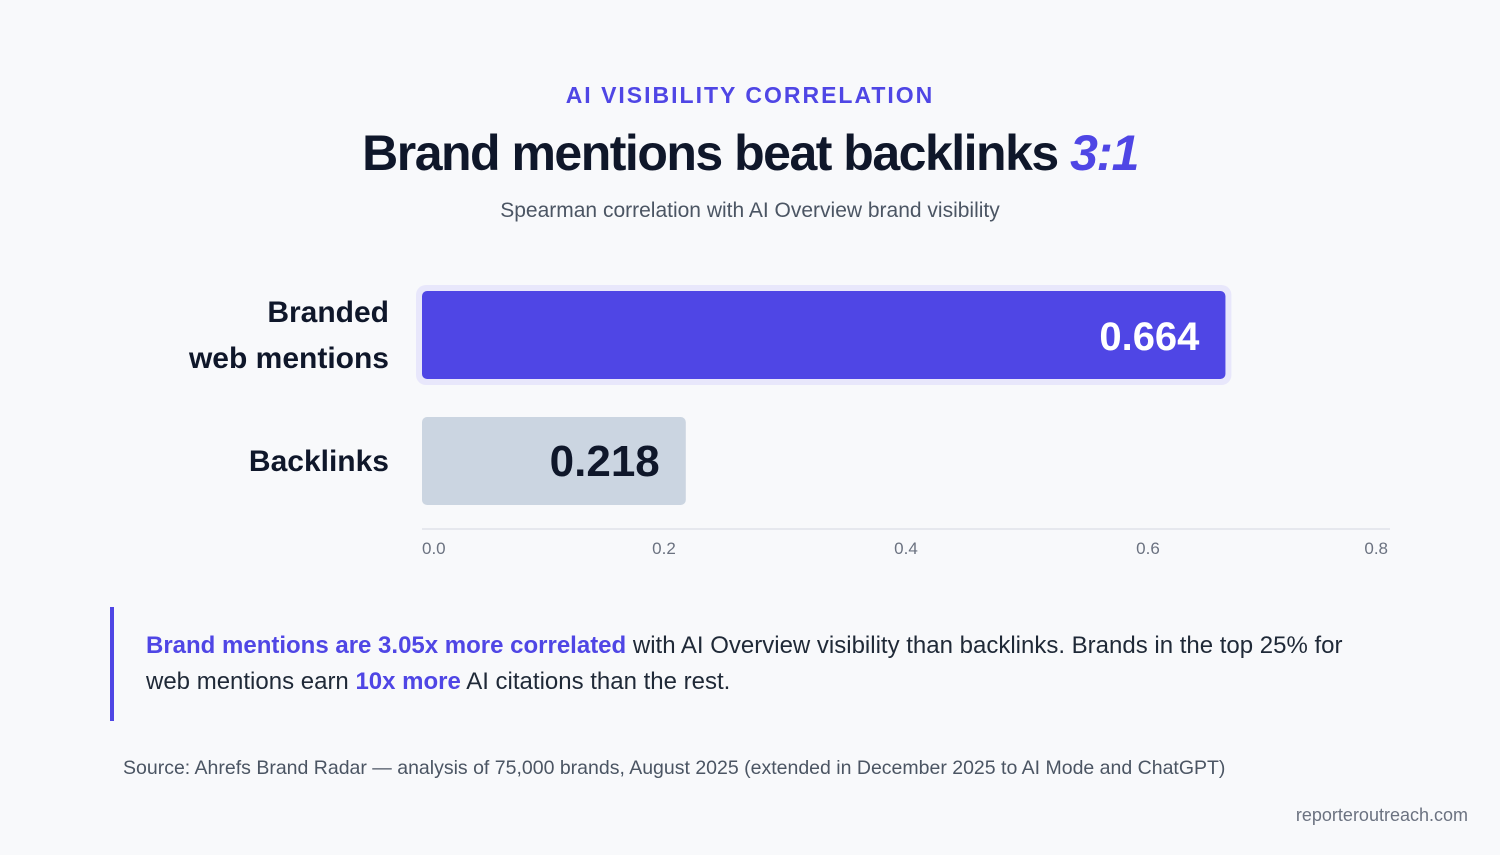  Describe the element at coordinates (605, 461) in the screenshot. I see `bar-value-label-2: 0.218` at that location.